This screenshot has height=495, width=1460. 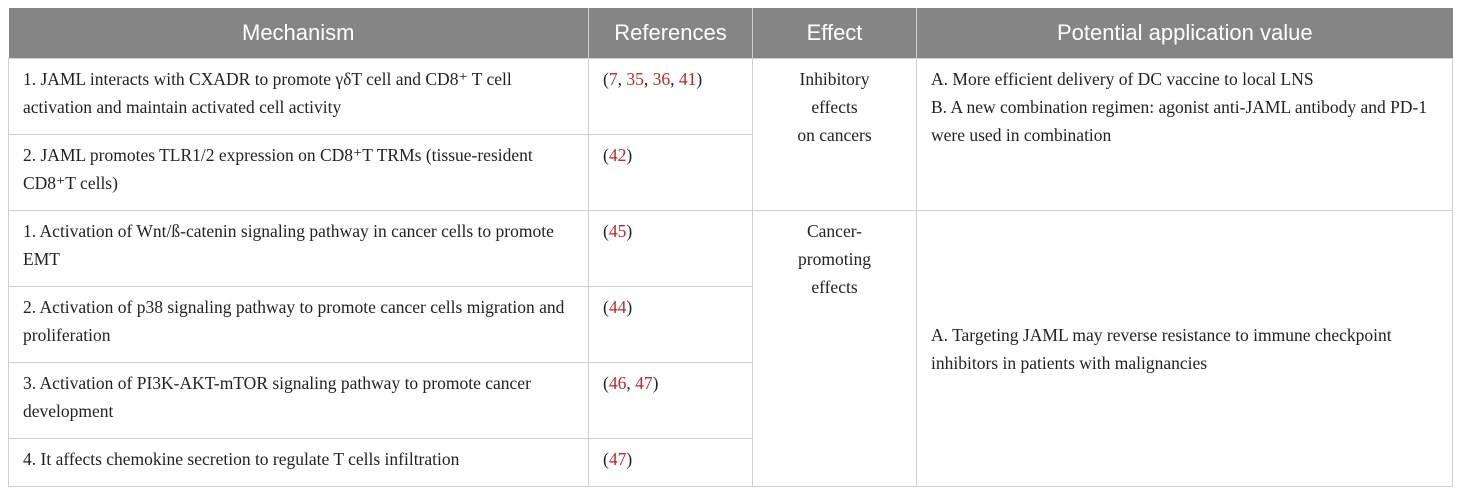 I want to click on references-cell: (47), so click(x=670, y=462).